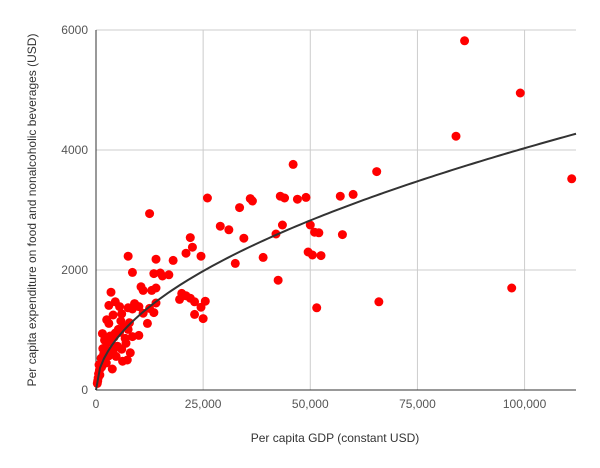 The width and height of the screenshot is (600, 468). Describe the element at coordinates (84, 390) in the screenshot. I see `y-tick-label: 0` at that location.